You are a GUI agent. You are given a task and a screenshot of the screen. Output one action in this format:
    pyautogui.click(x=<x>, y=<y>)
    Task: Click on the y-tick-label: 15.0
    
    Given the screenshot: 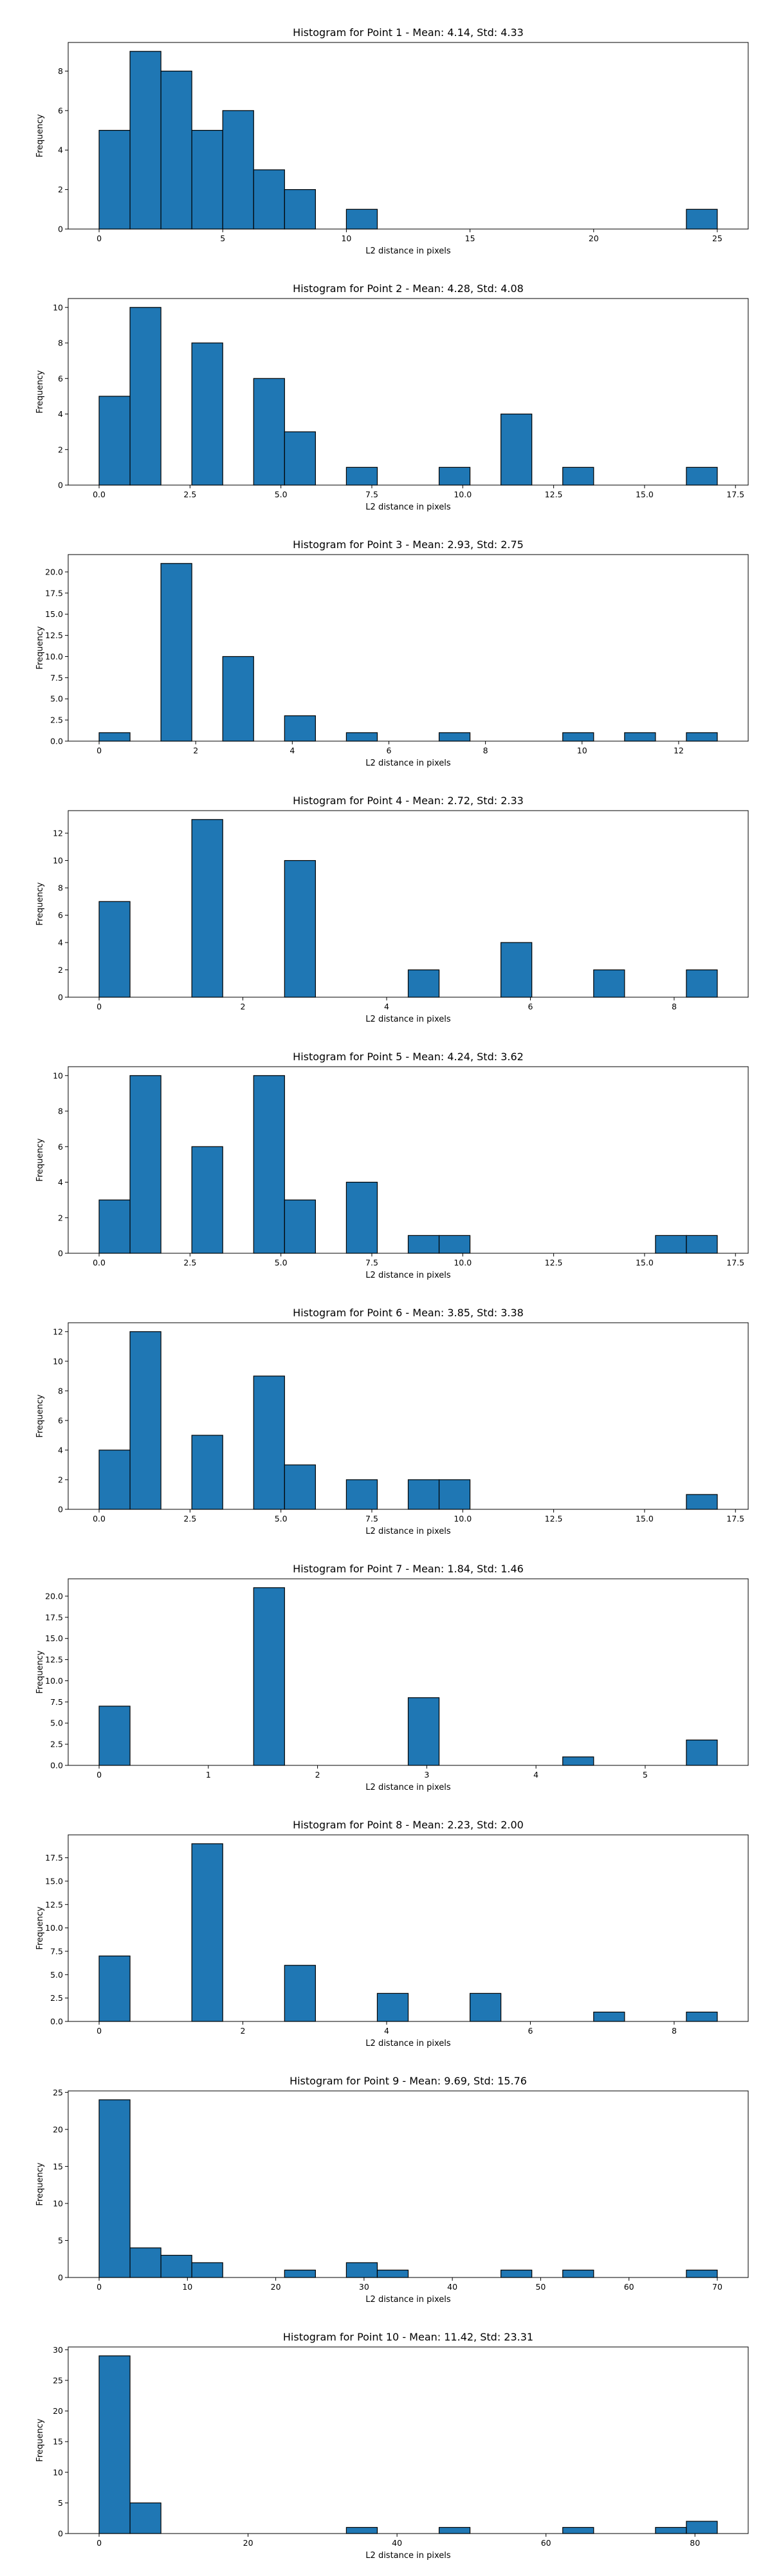 What is the action you would take?
    pyautogui.click(x=54, y=614)
    